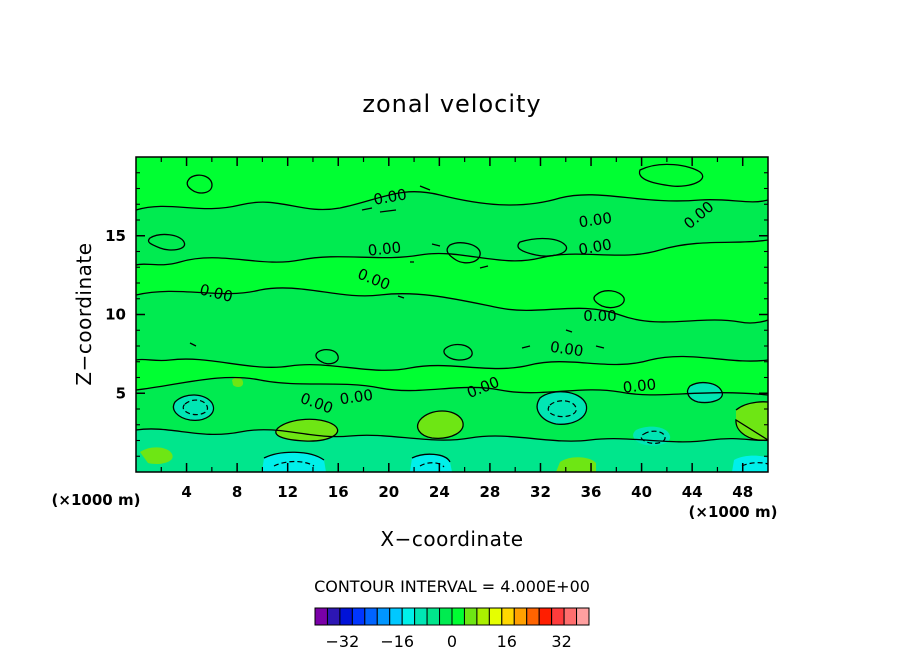 Image resolution: width=904 pixels, height=654 pixels. What do you see at coordinates (452, 228) in the screenshot?
I see `fill-region-upper` at bounding box center [452, 228].